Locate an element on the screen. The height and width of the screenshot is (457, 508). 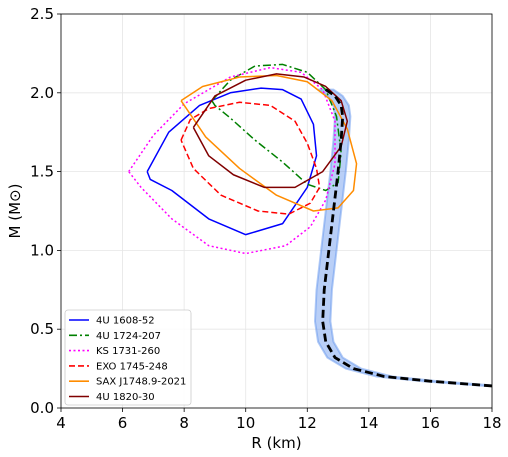
x-tick-label: 4 is located at coordinates (61, 423).